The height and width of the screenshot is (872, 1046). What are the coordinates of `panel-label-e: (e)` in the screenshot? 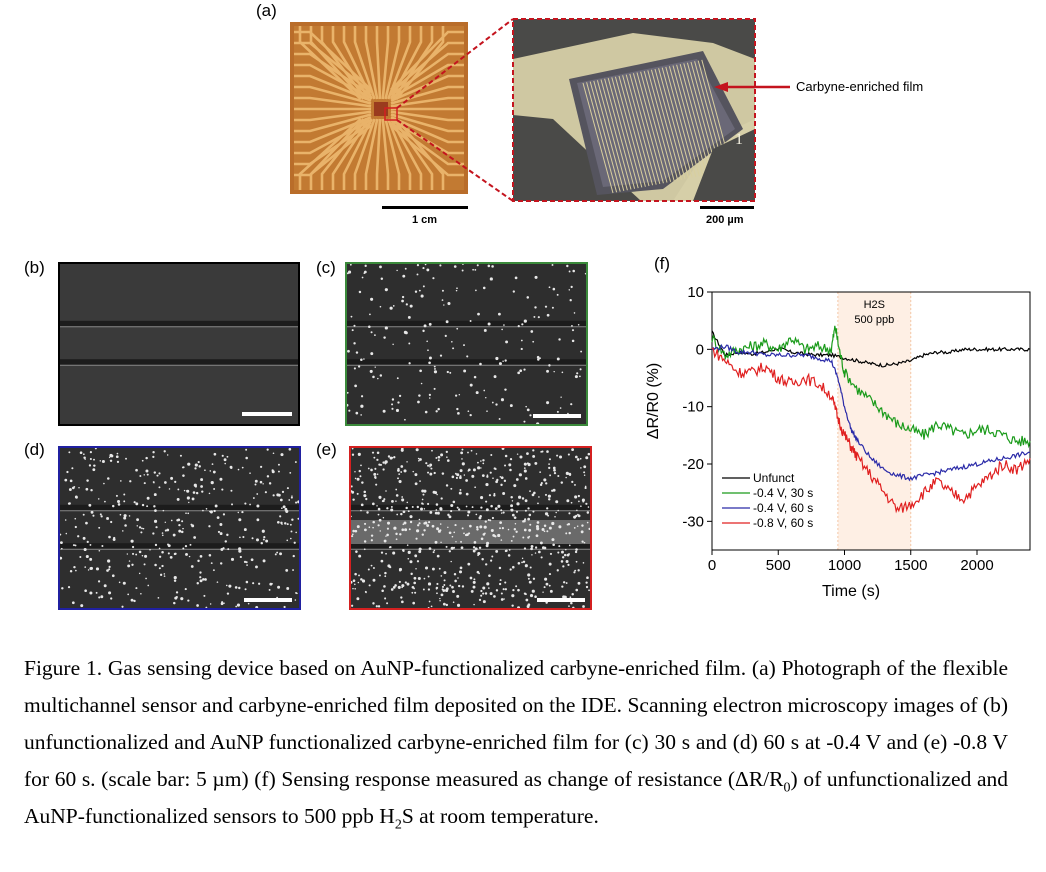 It's located at (326, 449).